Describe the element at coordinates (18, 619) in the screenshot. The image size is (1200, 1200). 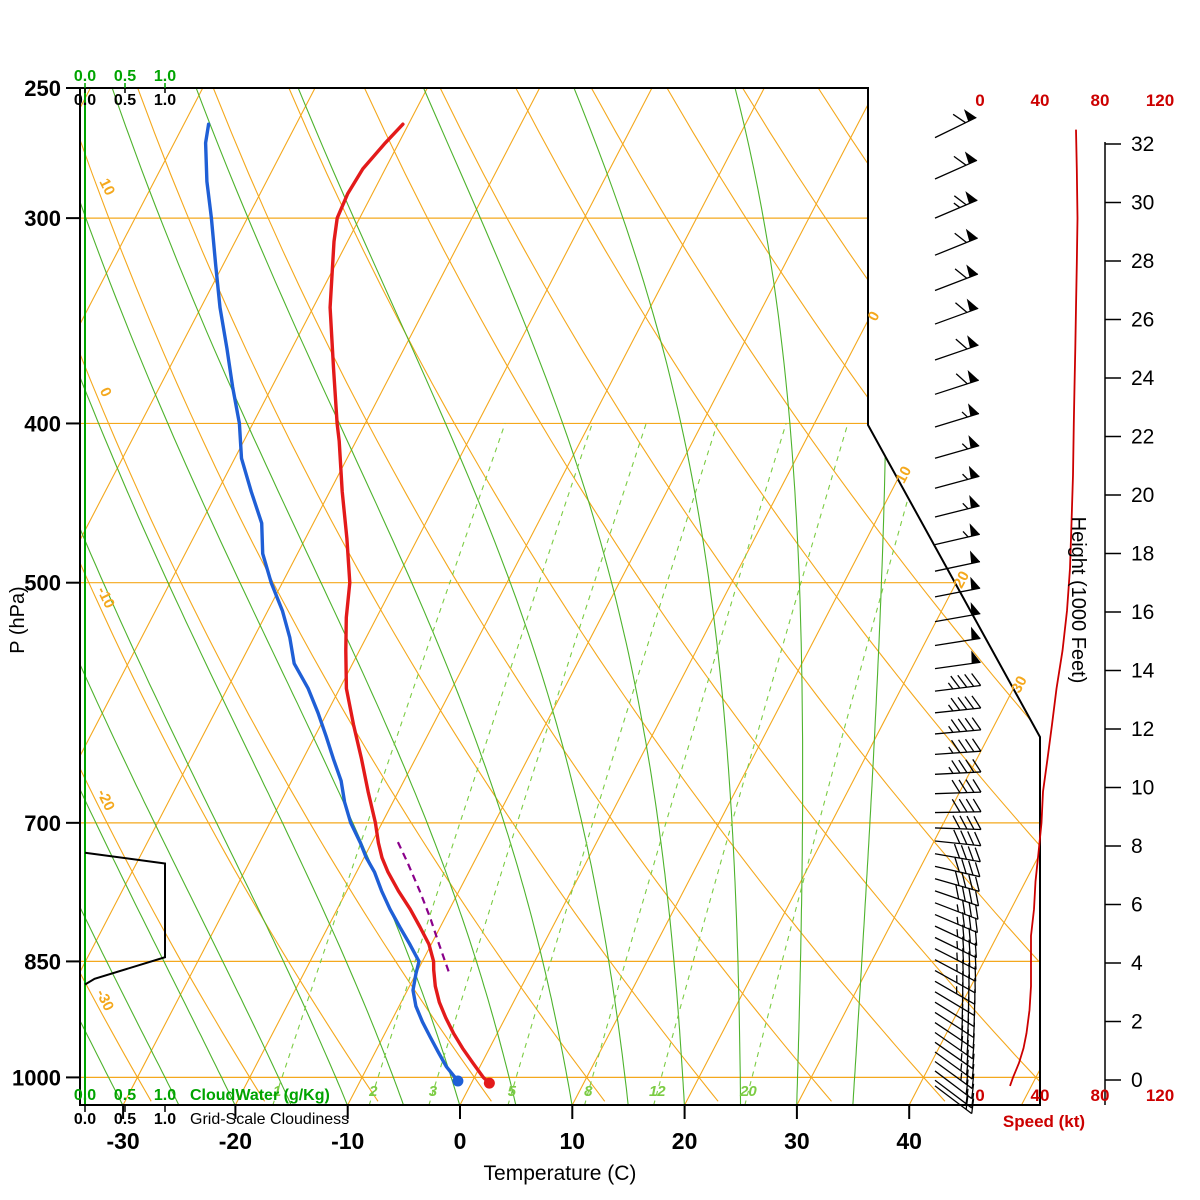
I see `pressure-axis-title: P (hPa)` at that location.